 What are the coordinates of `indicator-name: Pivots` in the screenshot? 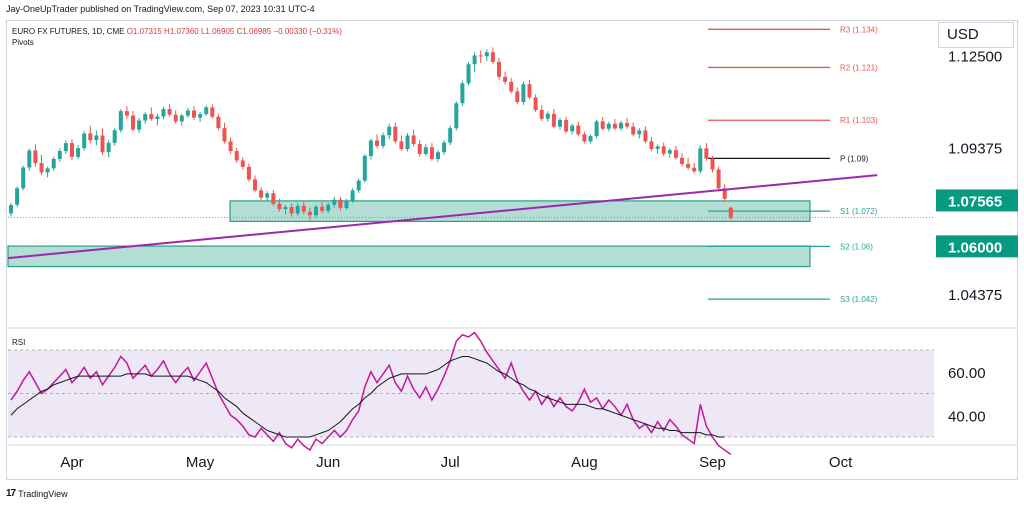 It's located at (23, 42).